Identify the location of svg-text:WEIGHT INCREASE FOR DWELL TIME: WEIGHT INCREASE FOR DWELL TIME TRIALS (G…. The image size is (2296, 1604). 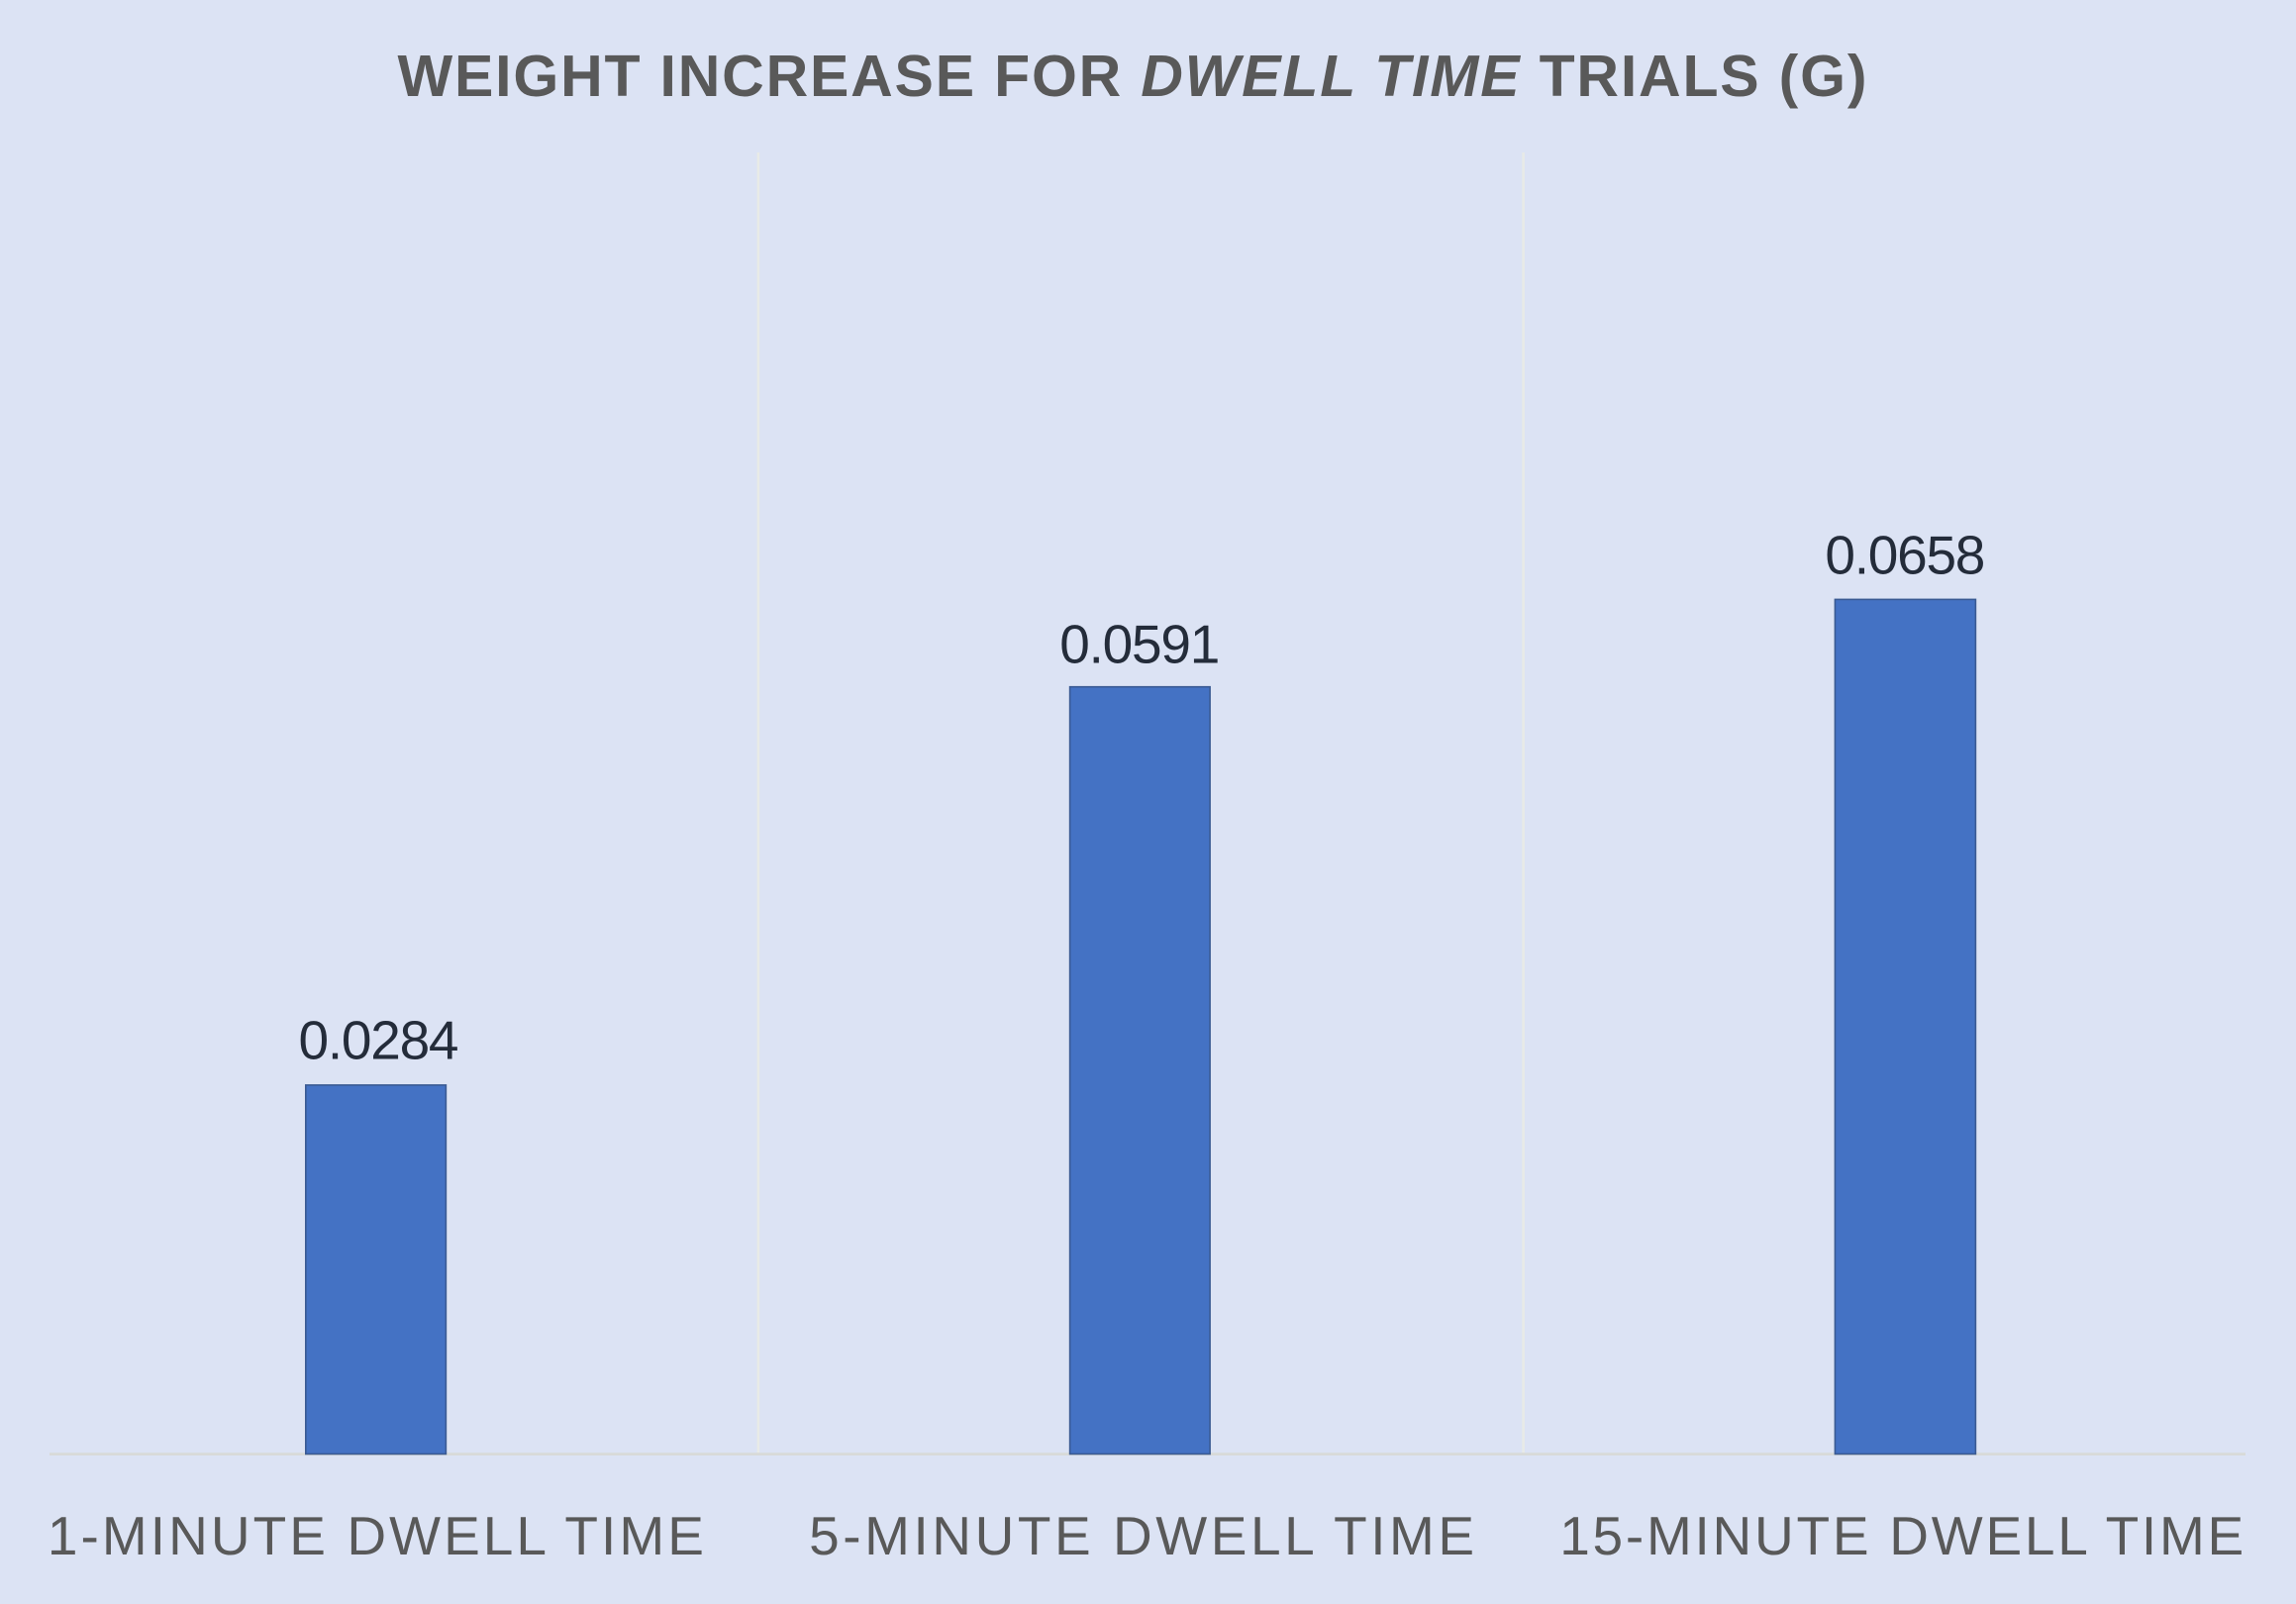
(1132, 77).